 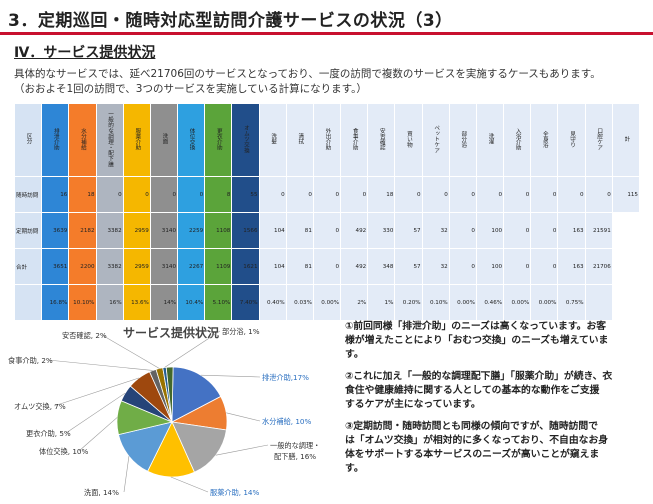 I want to click on row-label: 合計, so click(x=28, y=266).